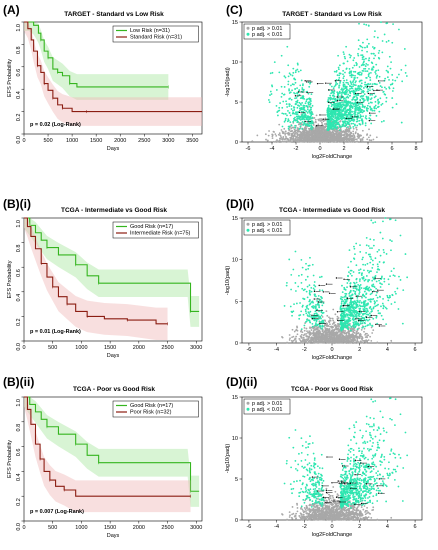  I want to click on y-tick-label: 0.2, so click(19, 322).